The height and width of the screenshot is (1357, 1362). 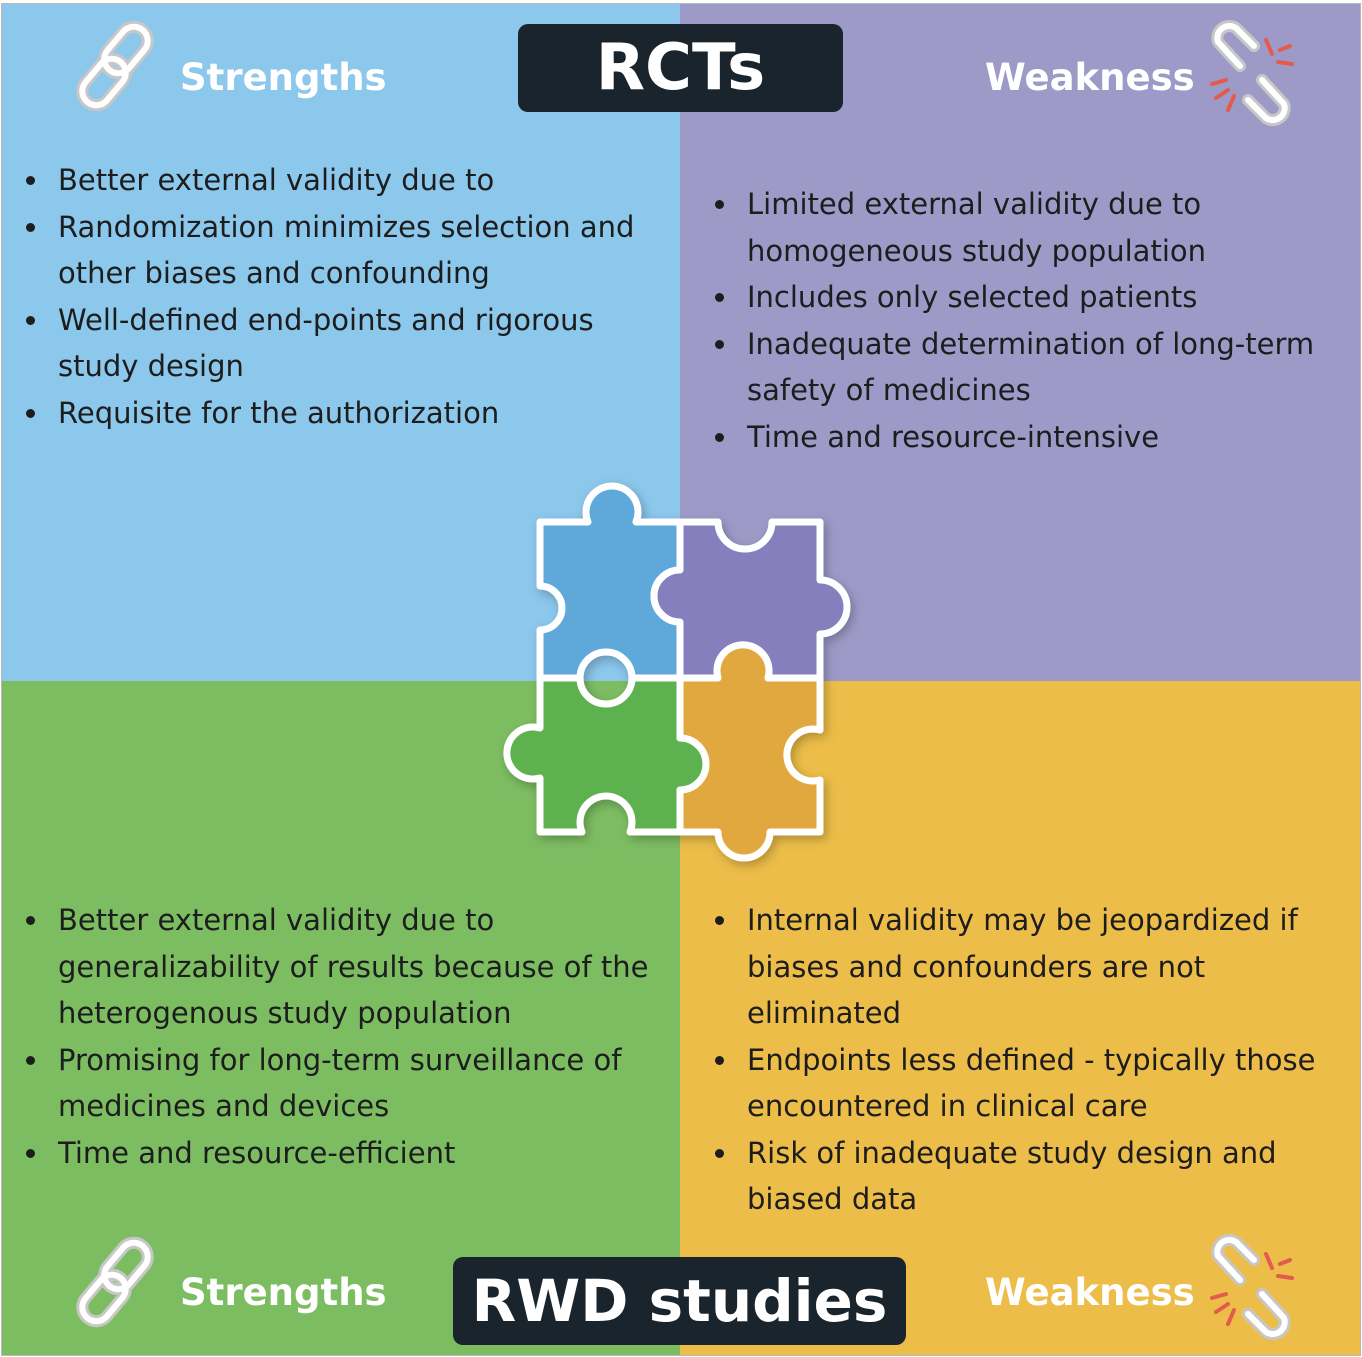 I want to click on list-item: Better external validity due to, so click(x=344, y=180).